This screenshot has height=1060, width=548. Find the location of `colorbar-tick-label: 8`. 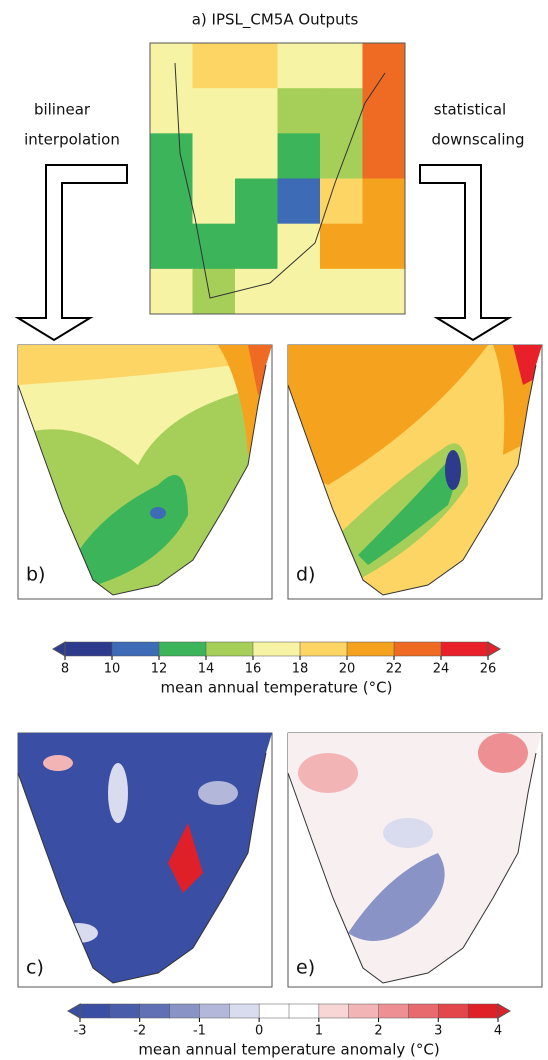

colorbar-tick-label: 8 is located at coordinates (65, 669).